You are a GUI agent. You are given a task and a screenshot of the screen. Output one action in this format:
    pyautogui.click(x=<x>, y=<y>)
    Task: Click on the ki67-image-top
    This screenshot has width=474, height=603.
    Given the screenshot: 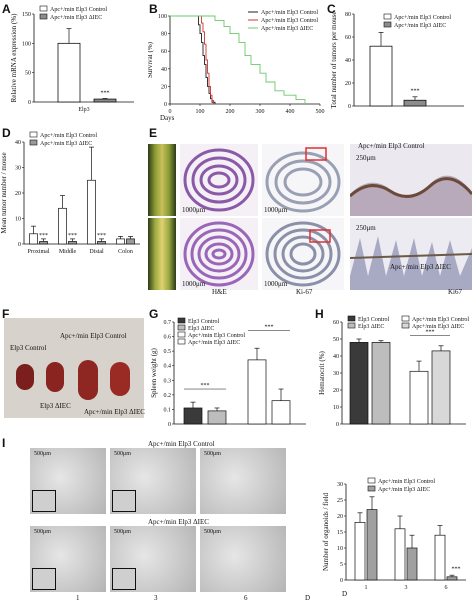 What is the action you would take?
    pyautogui.click(x=303, y=180)
    